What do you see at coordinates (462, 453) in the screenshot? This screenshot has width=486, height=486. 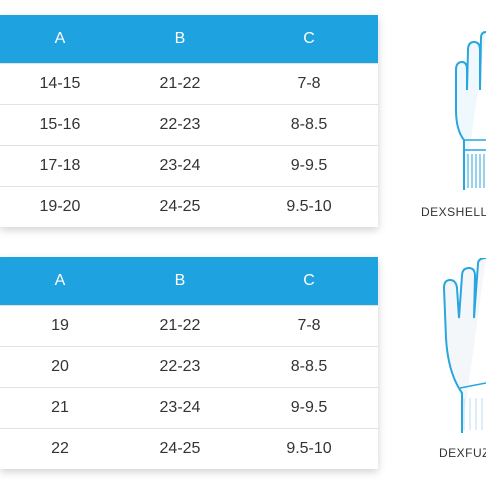 I see `glove-label: DEXFUZ` at bounding box center [462, 453].